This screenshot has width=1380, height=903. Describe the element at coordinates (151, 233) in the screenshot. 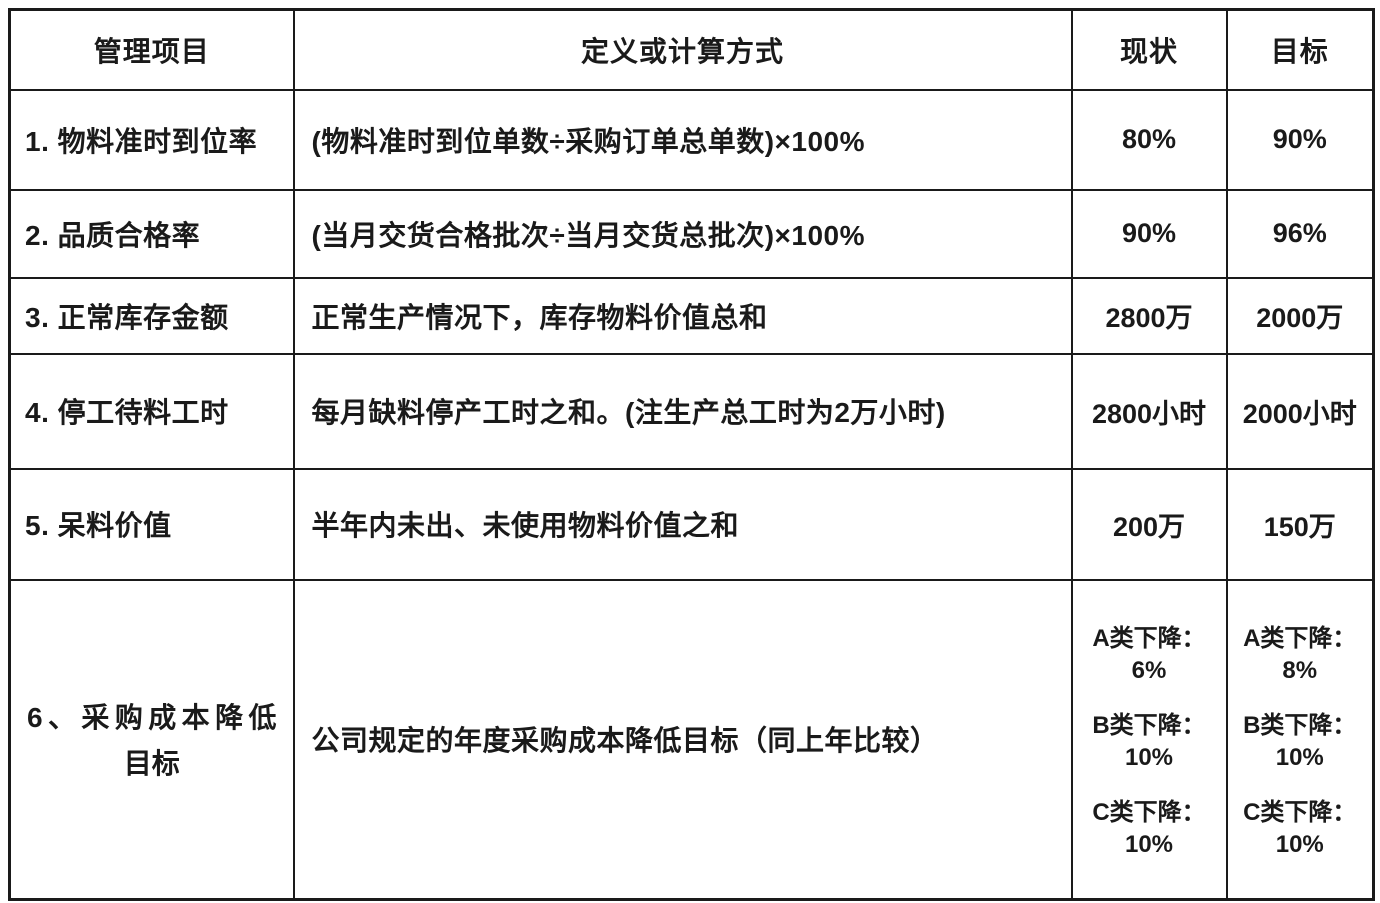

I see `cell-item: 2. 品质合格率` at that location.